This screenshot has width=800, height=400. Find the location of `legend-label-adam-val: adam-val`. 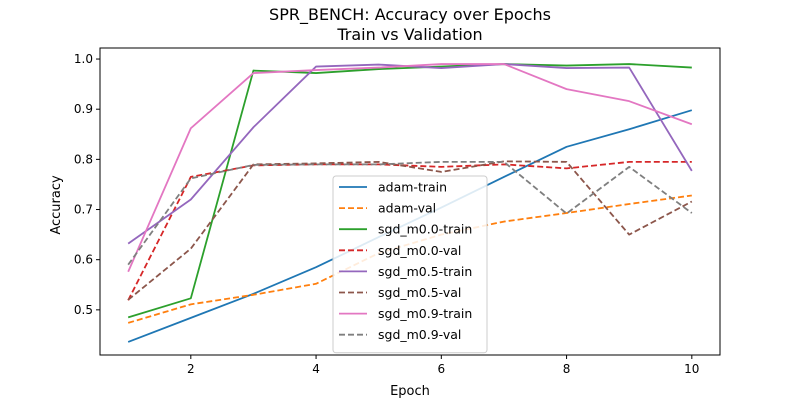

legend-label-adam-val: adam-val is located at coordinates (407, 208).